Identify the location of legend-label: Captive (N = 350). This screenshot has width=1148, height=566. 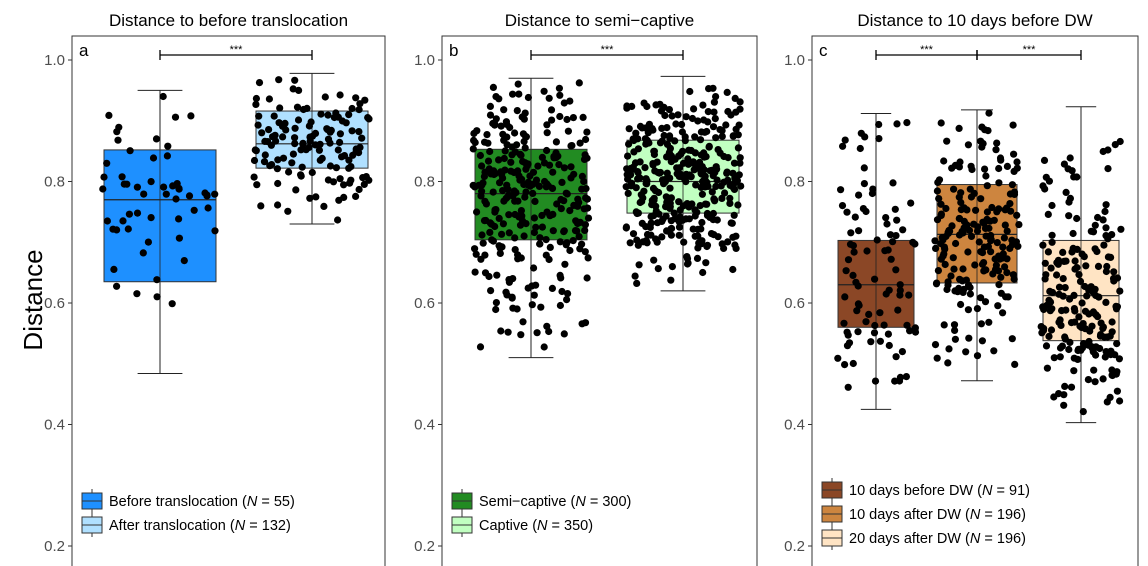
(536, 526).